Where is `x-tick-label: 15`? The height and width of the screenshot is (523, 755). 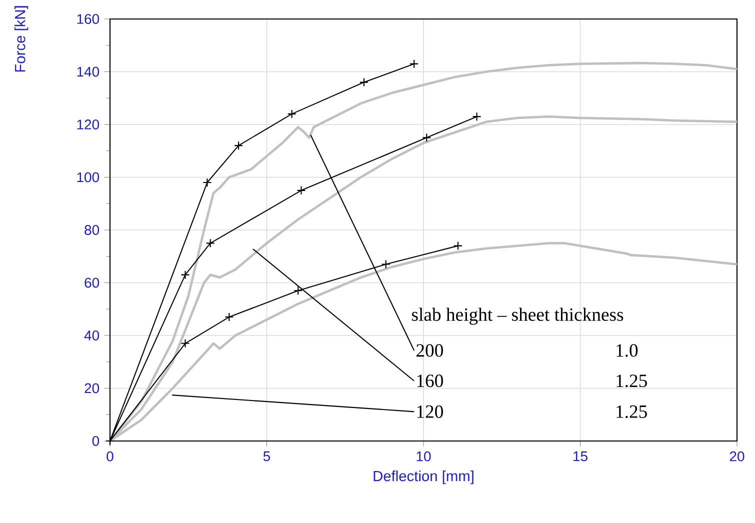
x-tick-label: 15 is located at coordinates (581, 456).